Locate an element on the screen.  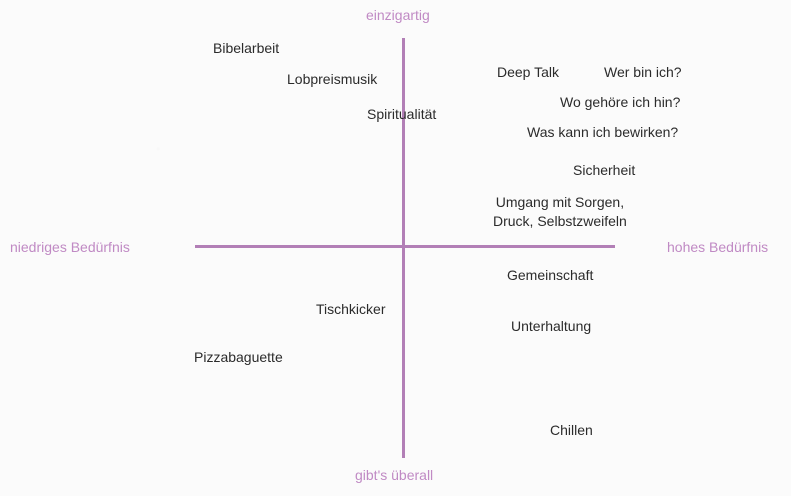
item-was-kann-ich-bewirken: Was kann ich bewirken? is located at coordinates (603, 132).